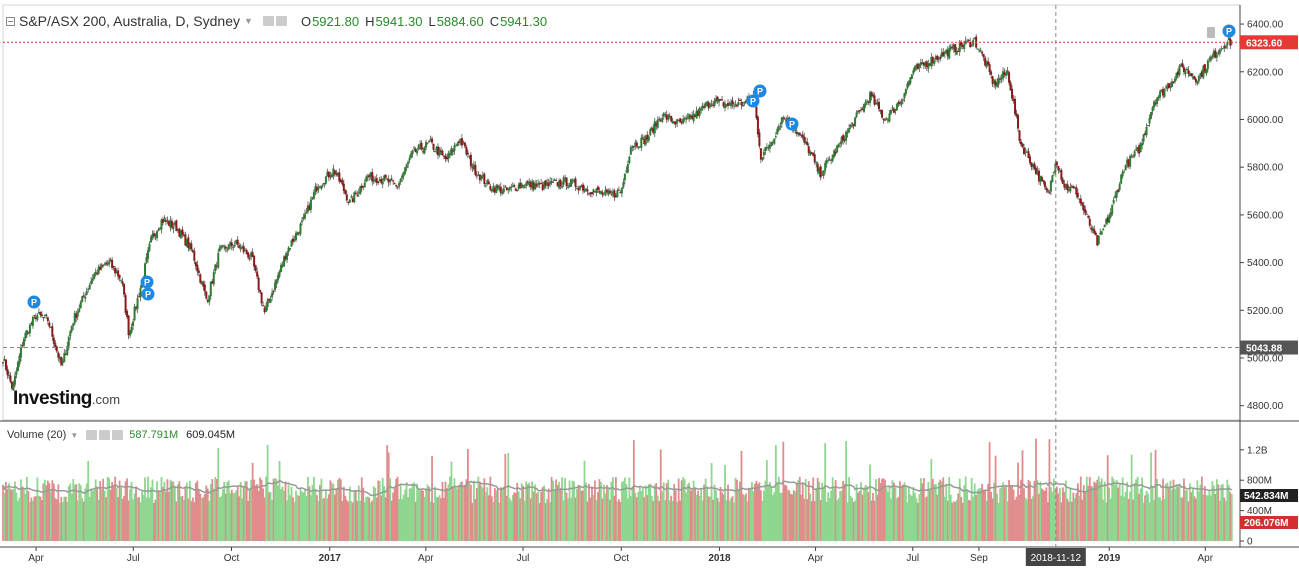 Image resolution: width=1299 pixels, height=568 pixels. I want to click on gear-icon, so click(281, 21).